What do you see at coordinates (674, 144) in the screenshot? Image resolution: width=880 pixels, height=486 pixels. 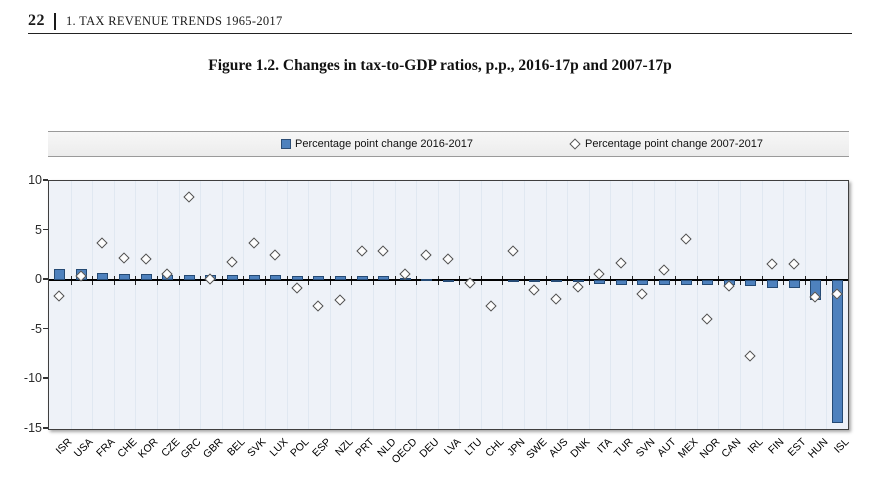 I see `legend-label-diamonds: Percentage point change 2007-2017` at bounding box center [674, 144].